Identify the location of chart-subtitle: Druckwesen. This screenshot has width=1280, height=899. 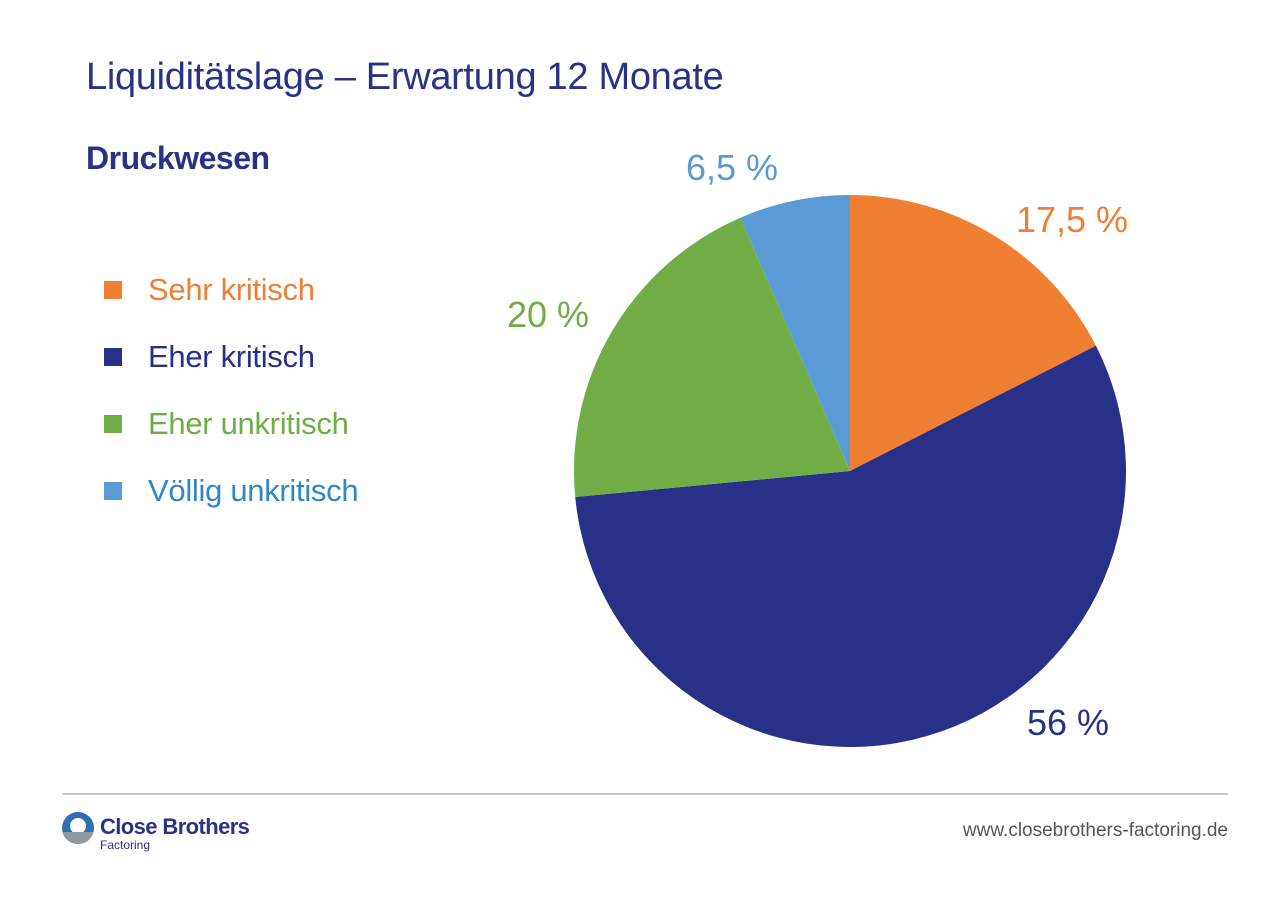
(178, 158).